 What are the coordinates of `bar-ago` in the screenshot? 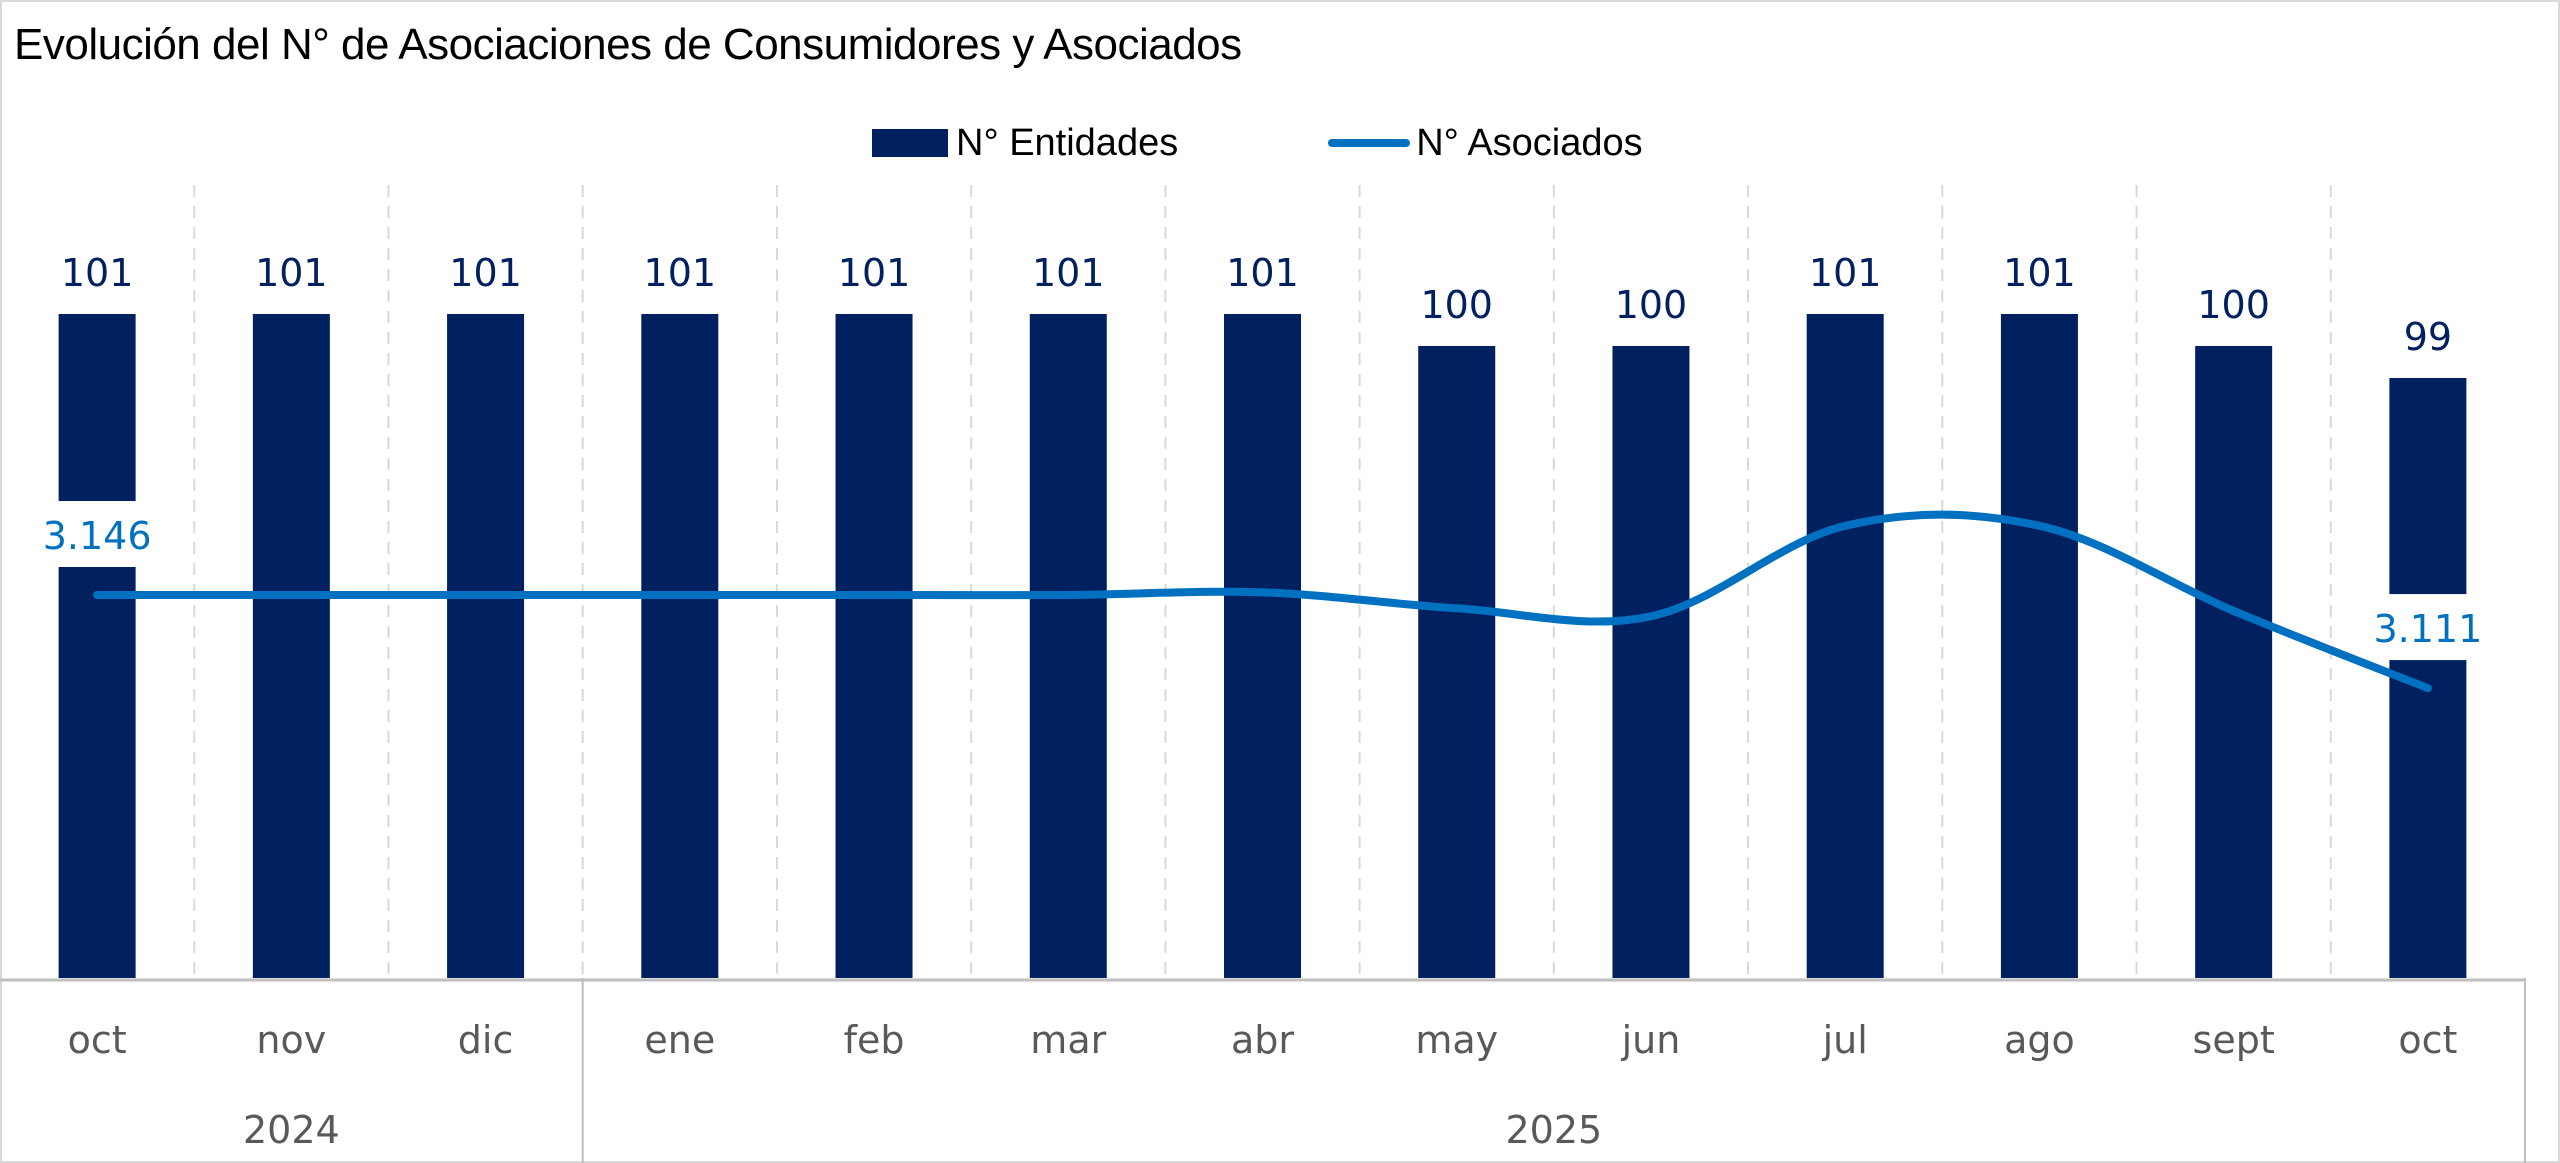 It's located at (2039, 646).